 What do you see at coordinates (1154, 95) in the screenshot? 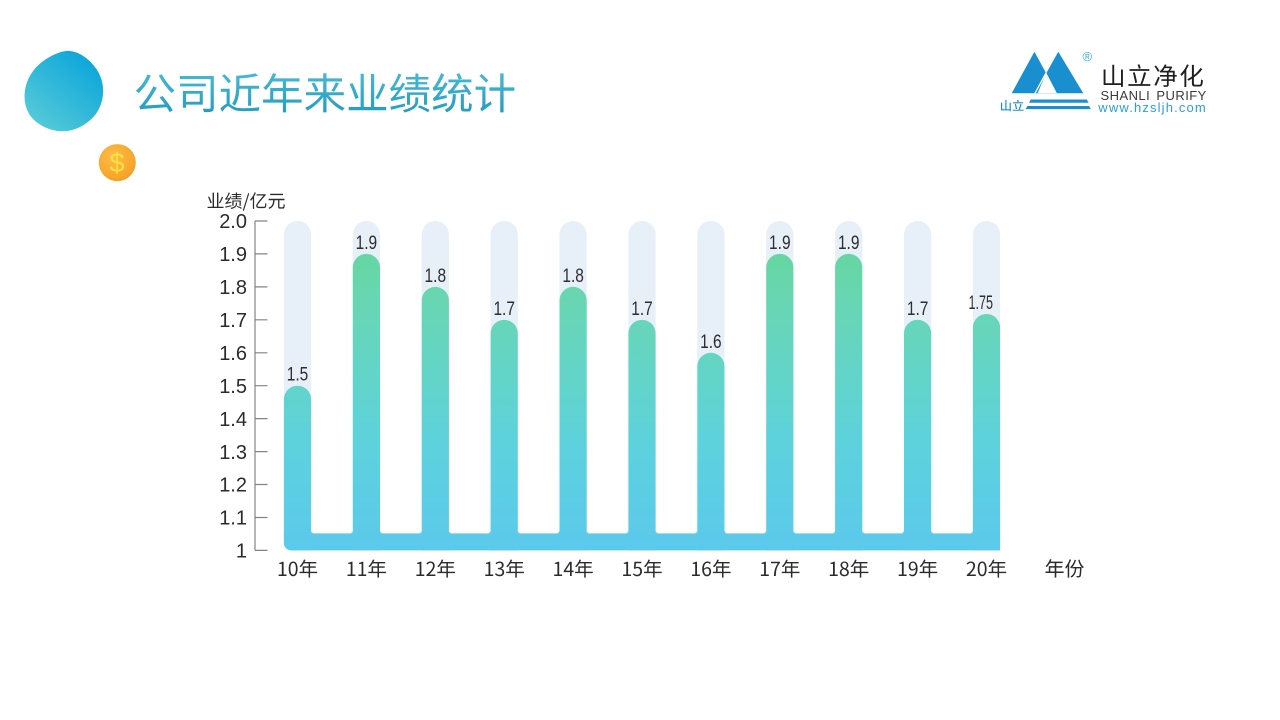
I see `svg-text: SHANLI PURIFY` at bounding box center [1154, 95].